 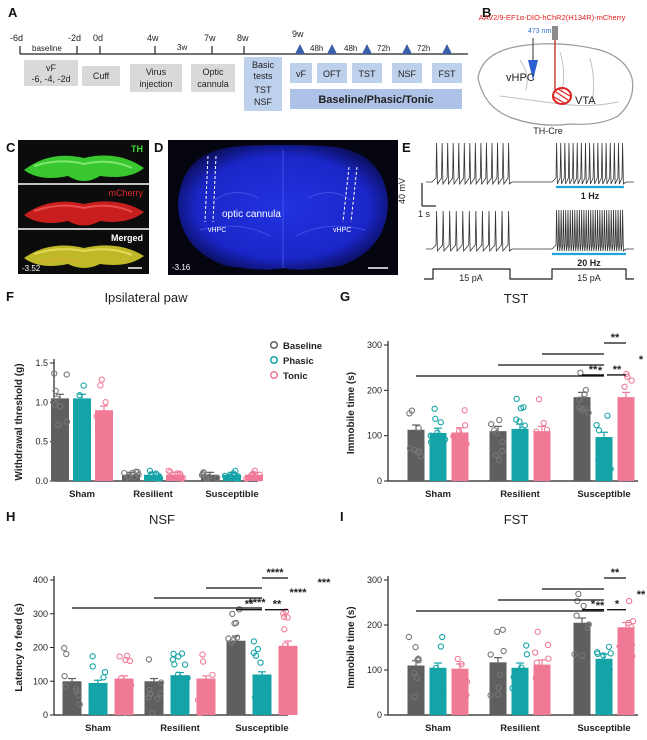 I want to click on current-label: 15 pA, so click(x=471, y=278).